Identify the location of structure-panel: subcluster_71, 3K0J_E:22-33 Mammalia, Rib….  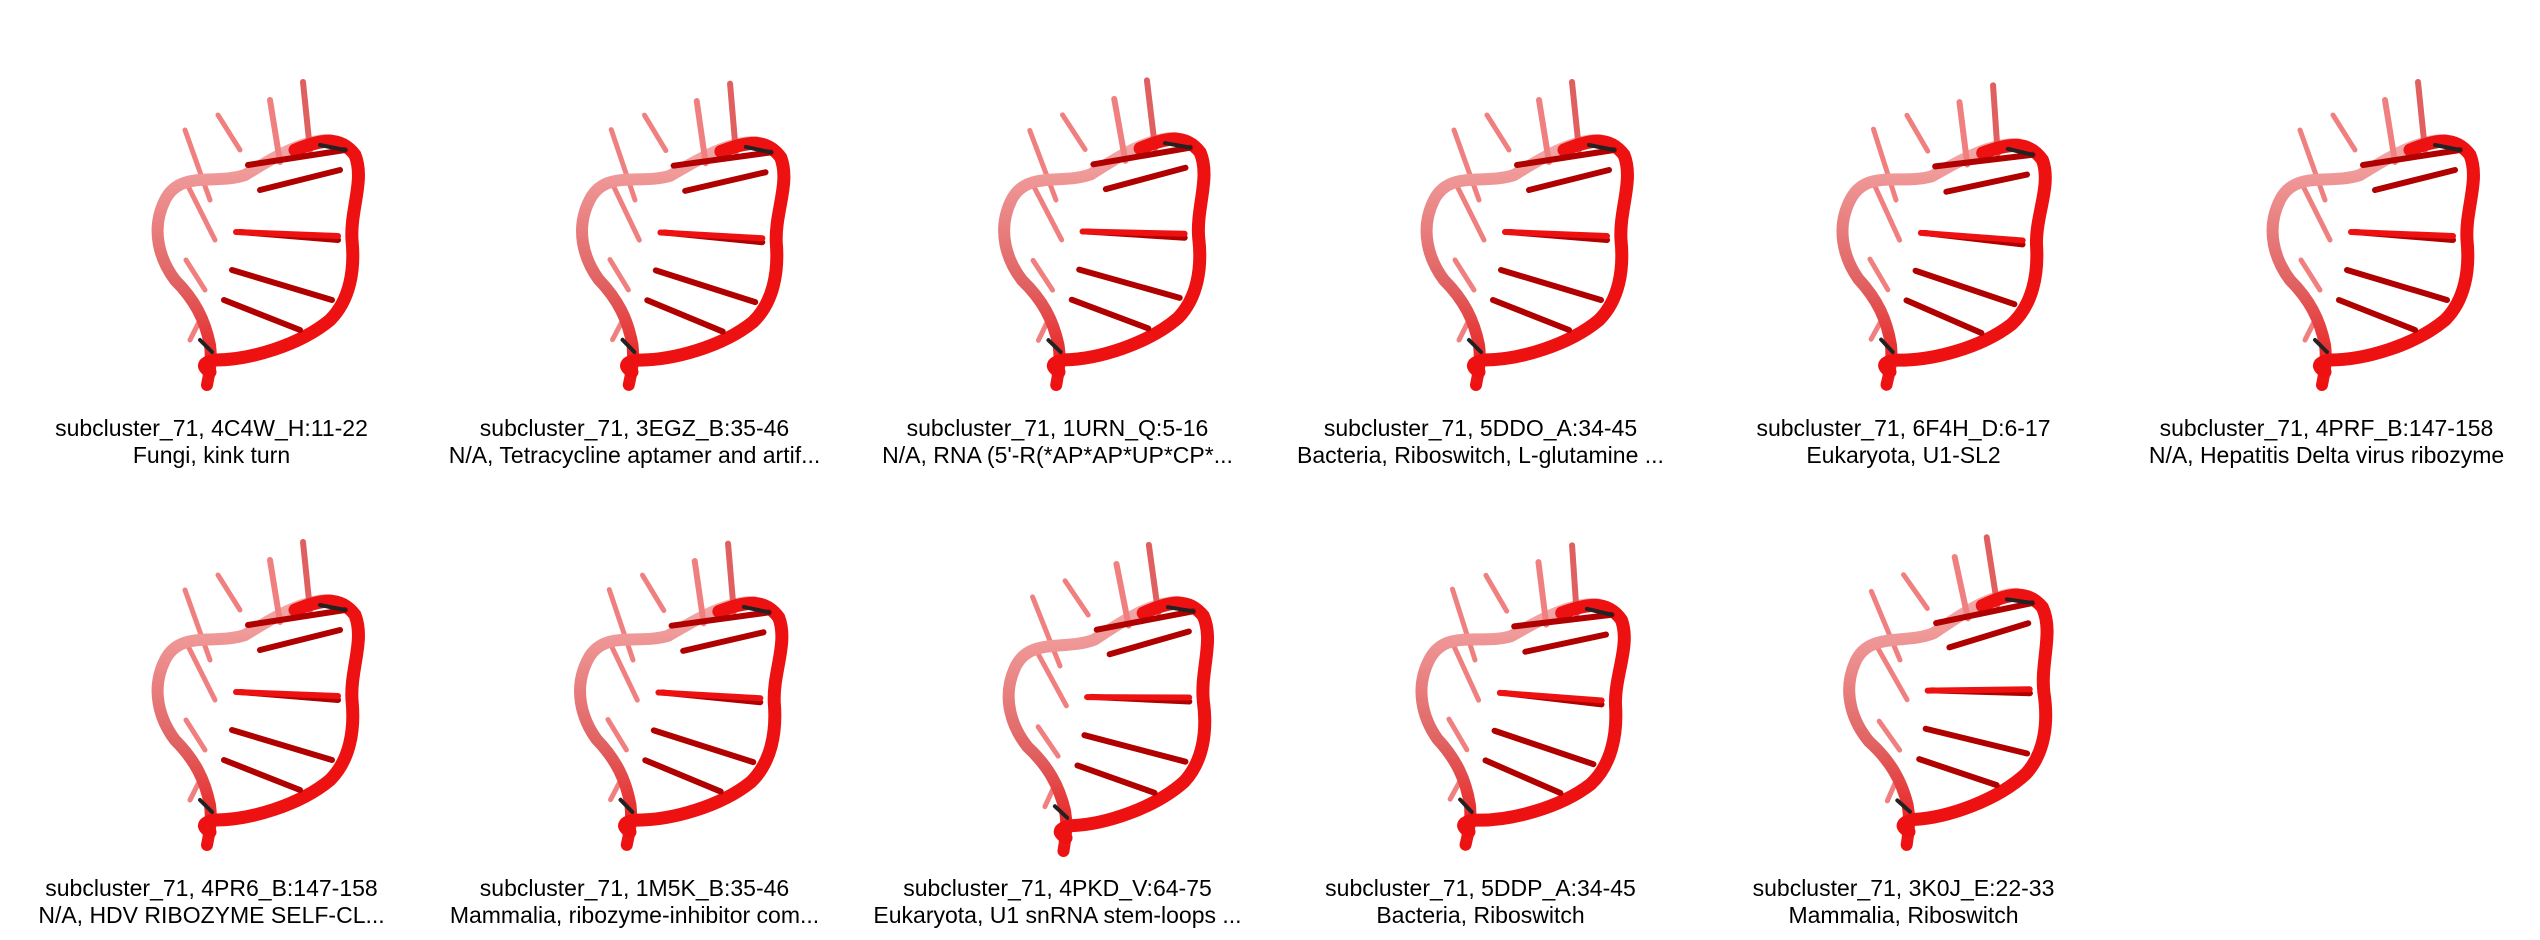
(1903, 695).